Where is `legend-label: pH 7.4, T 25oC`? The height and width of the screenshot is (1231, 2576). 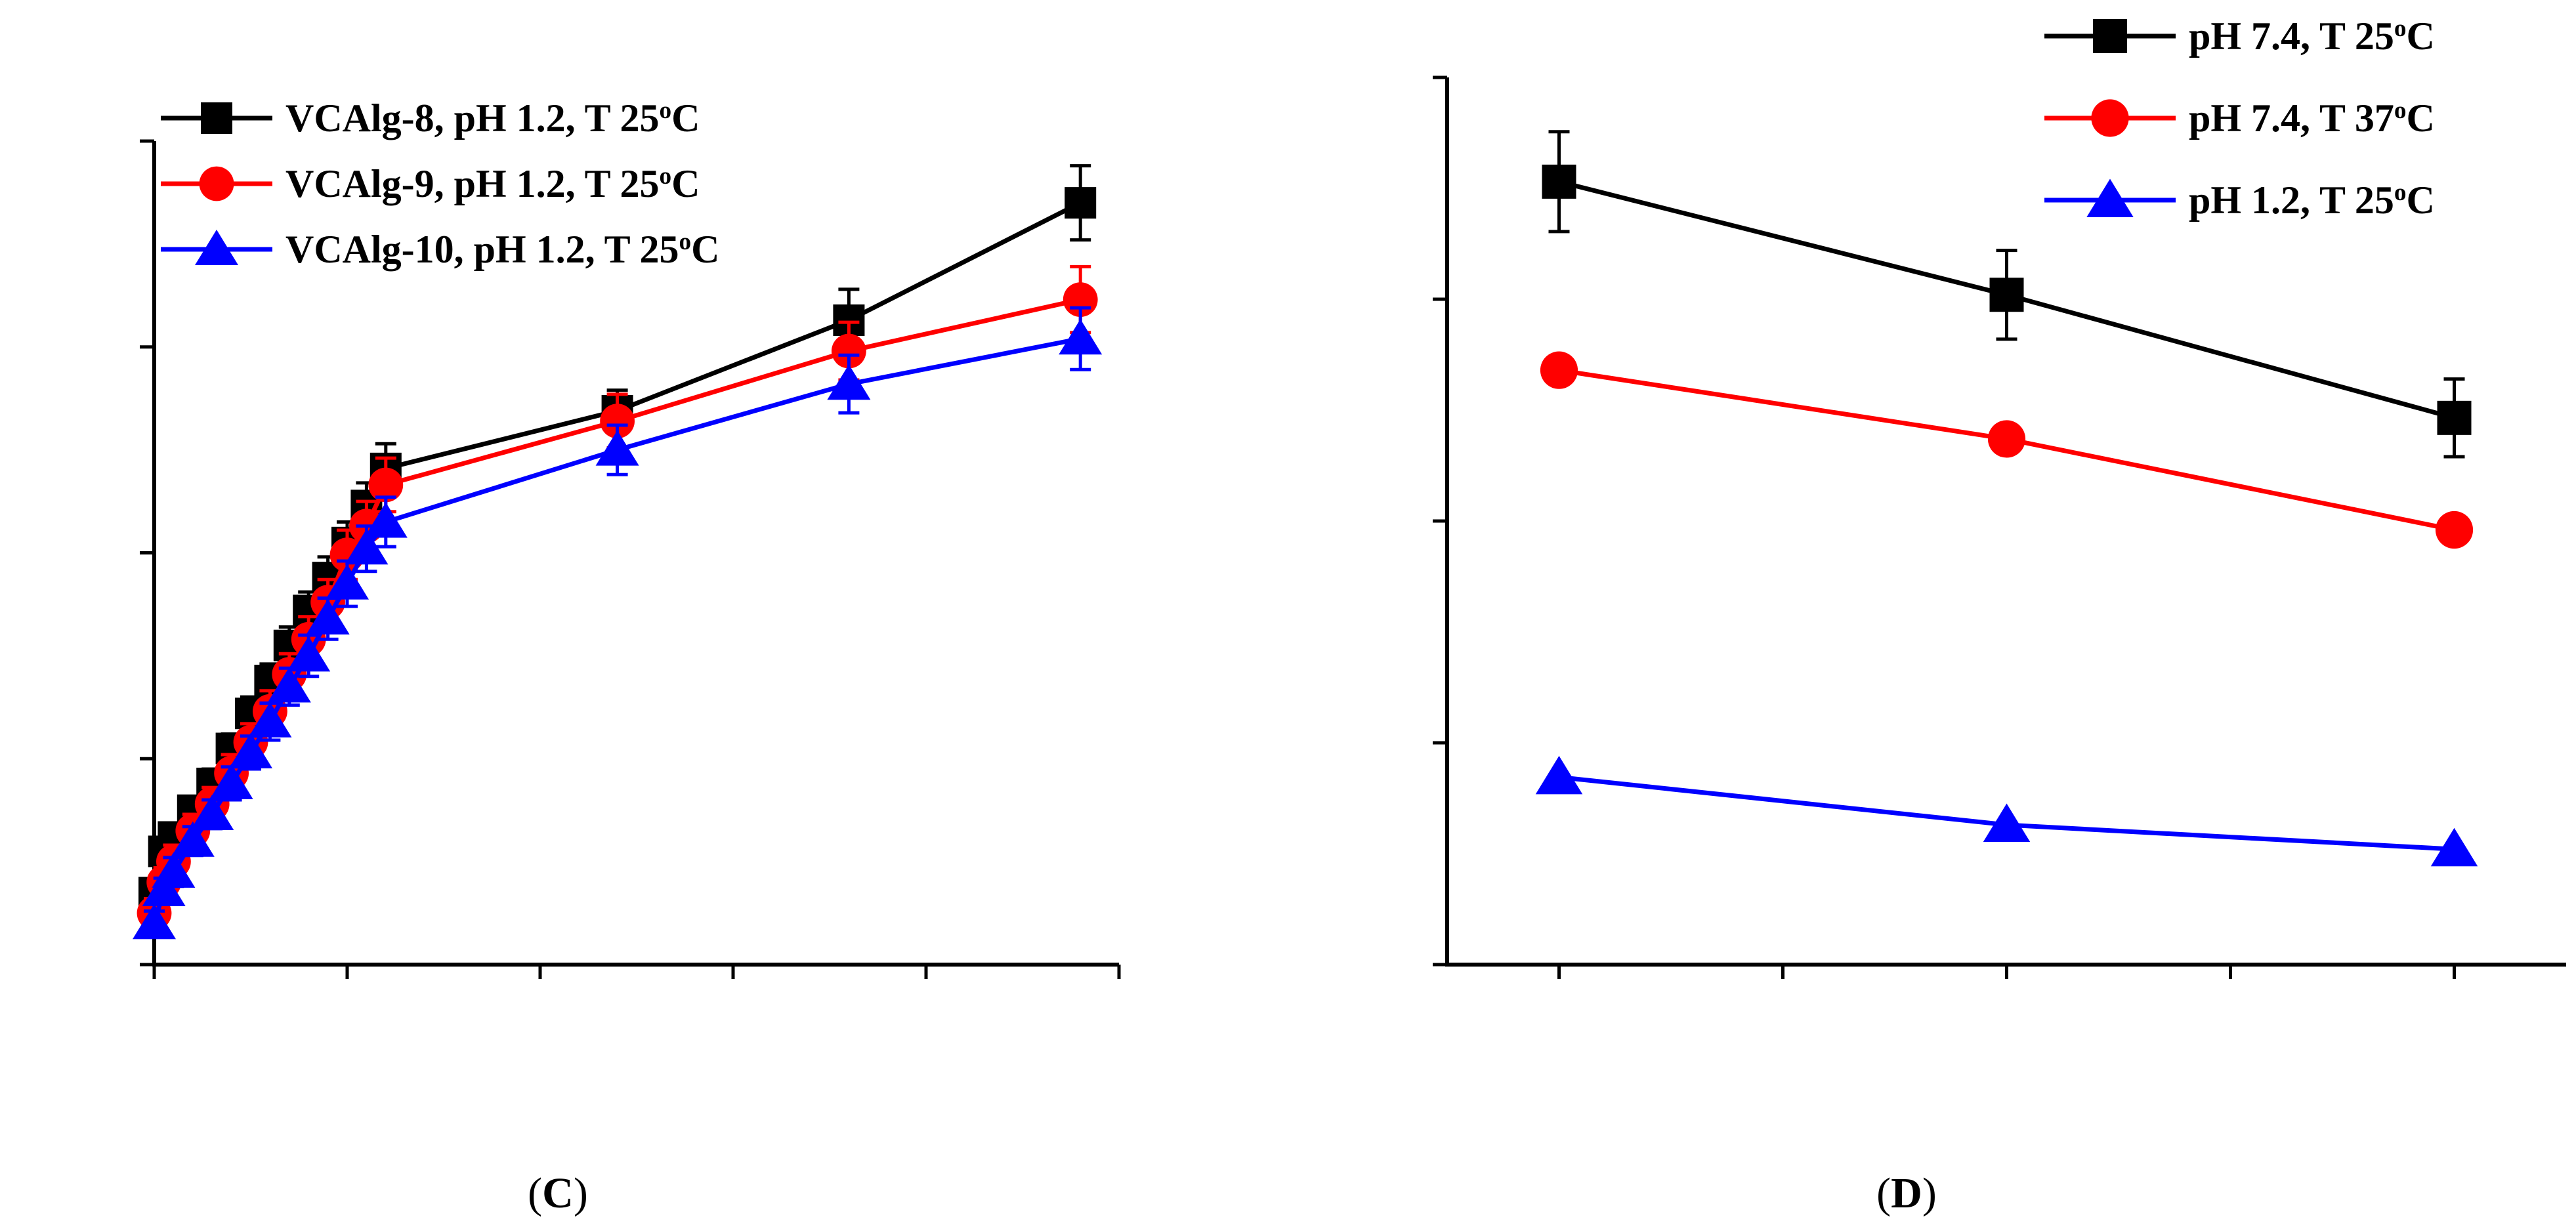
legend-label: pH 7.4, T 25oC is located at coordinates (2312, 36).